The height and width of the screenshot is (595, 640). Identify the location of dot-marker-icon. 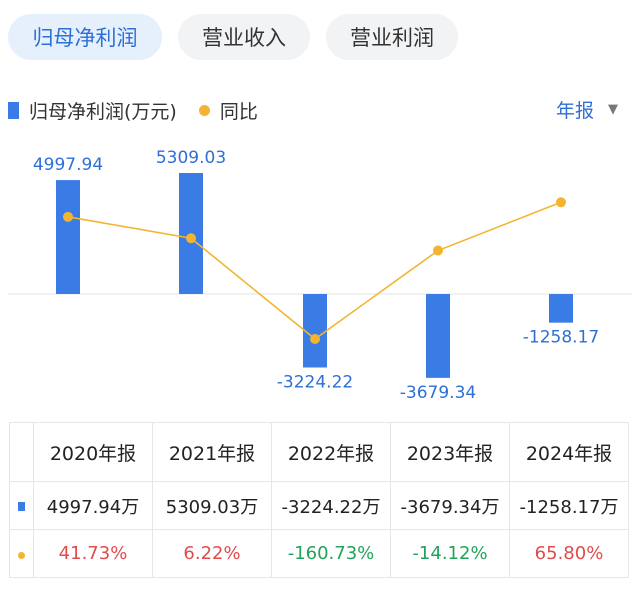
(21, 555).